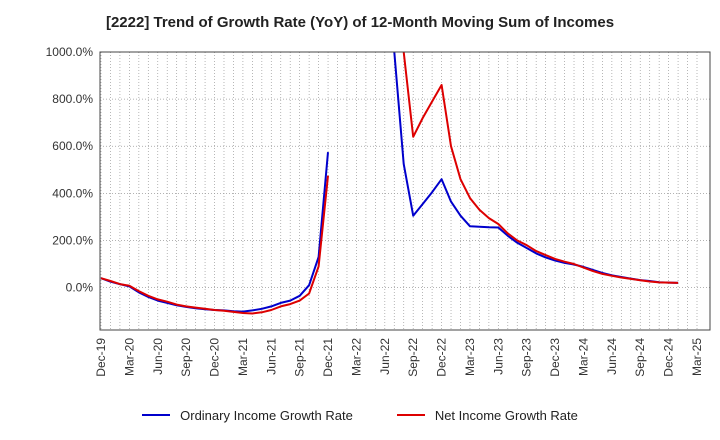 The height and width of the screenshot is (440, 720). I want to click on x-tick-label: Mar-25, so click(697, 357).